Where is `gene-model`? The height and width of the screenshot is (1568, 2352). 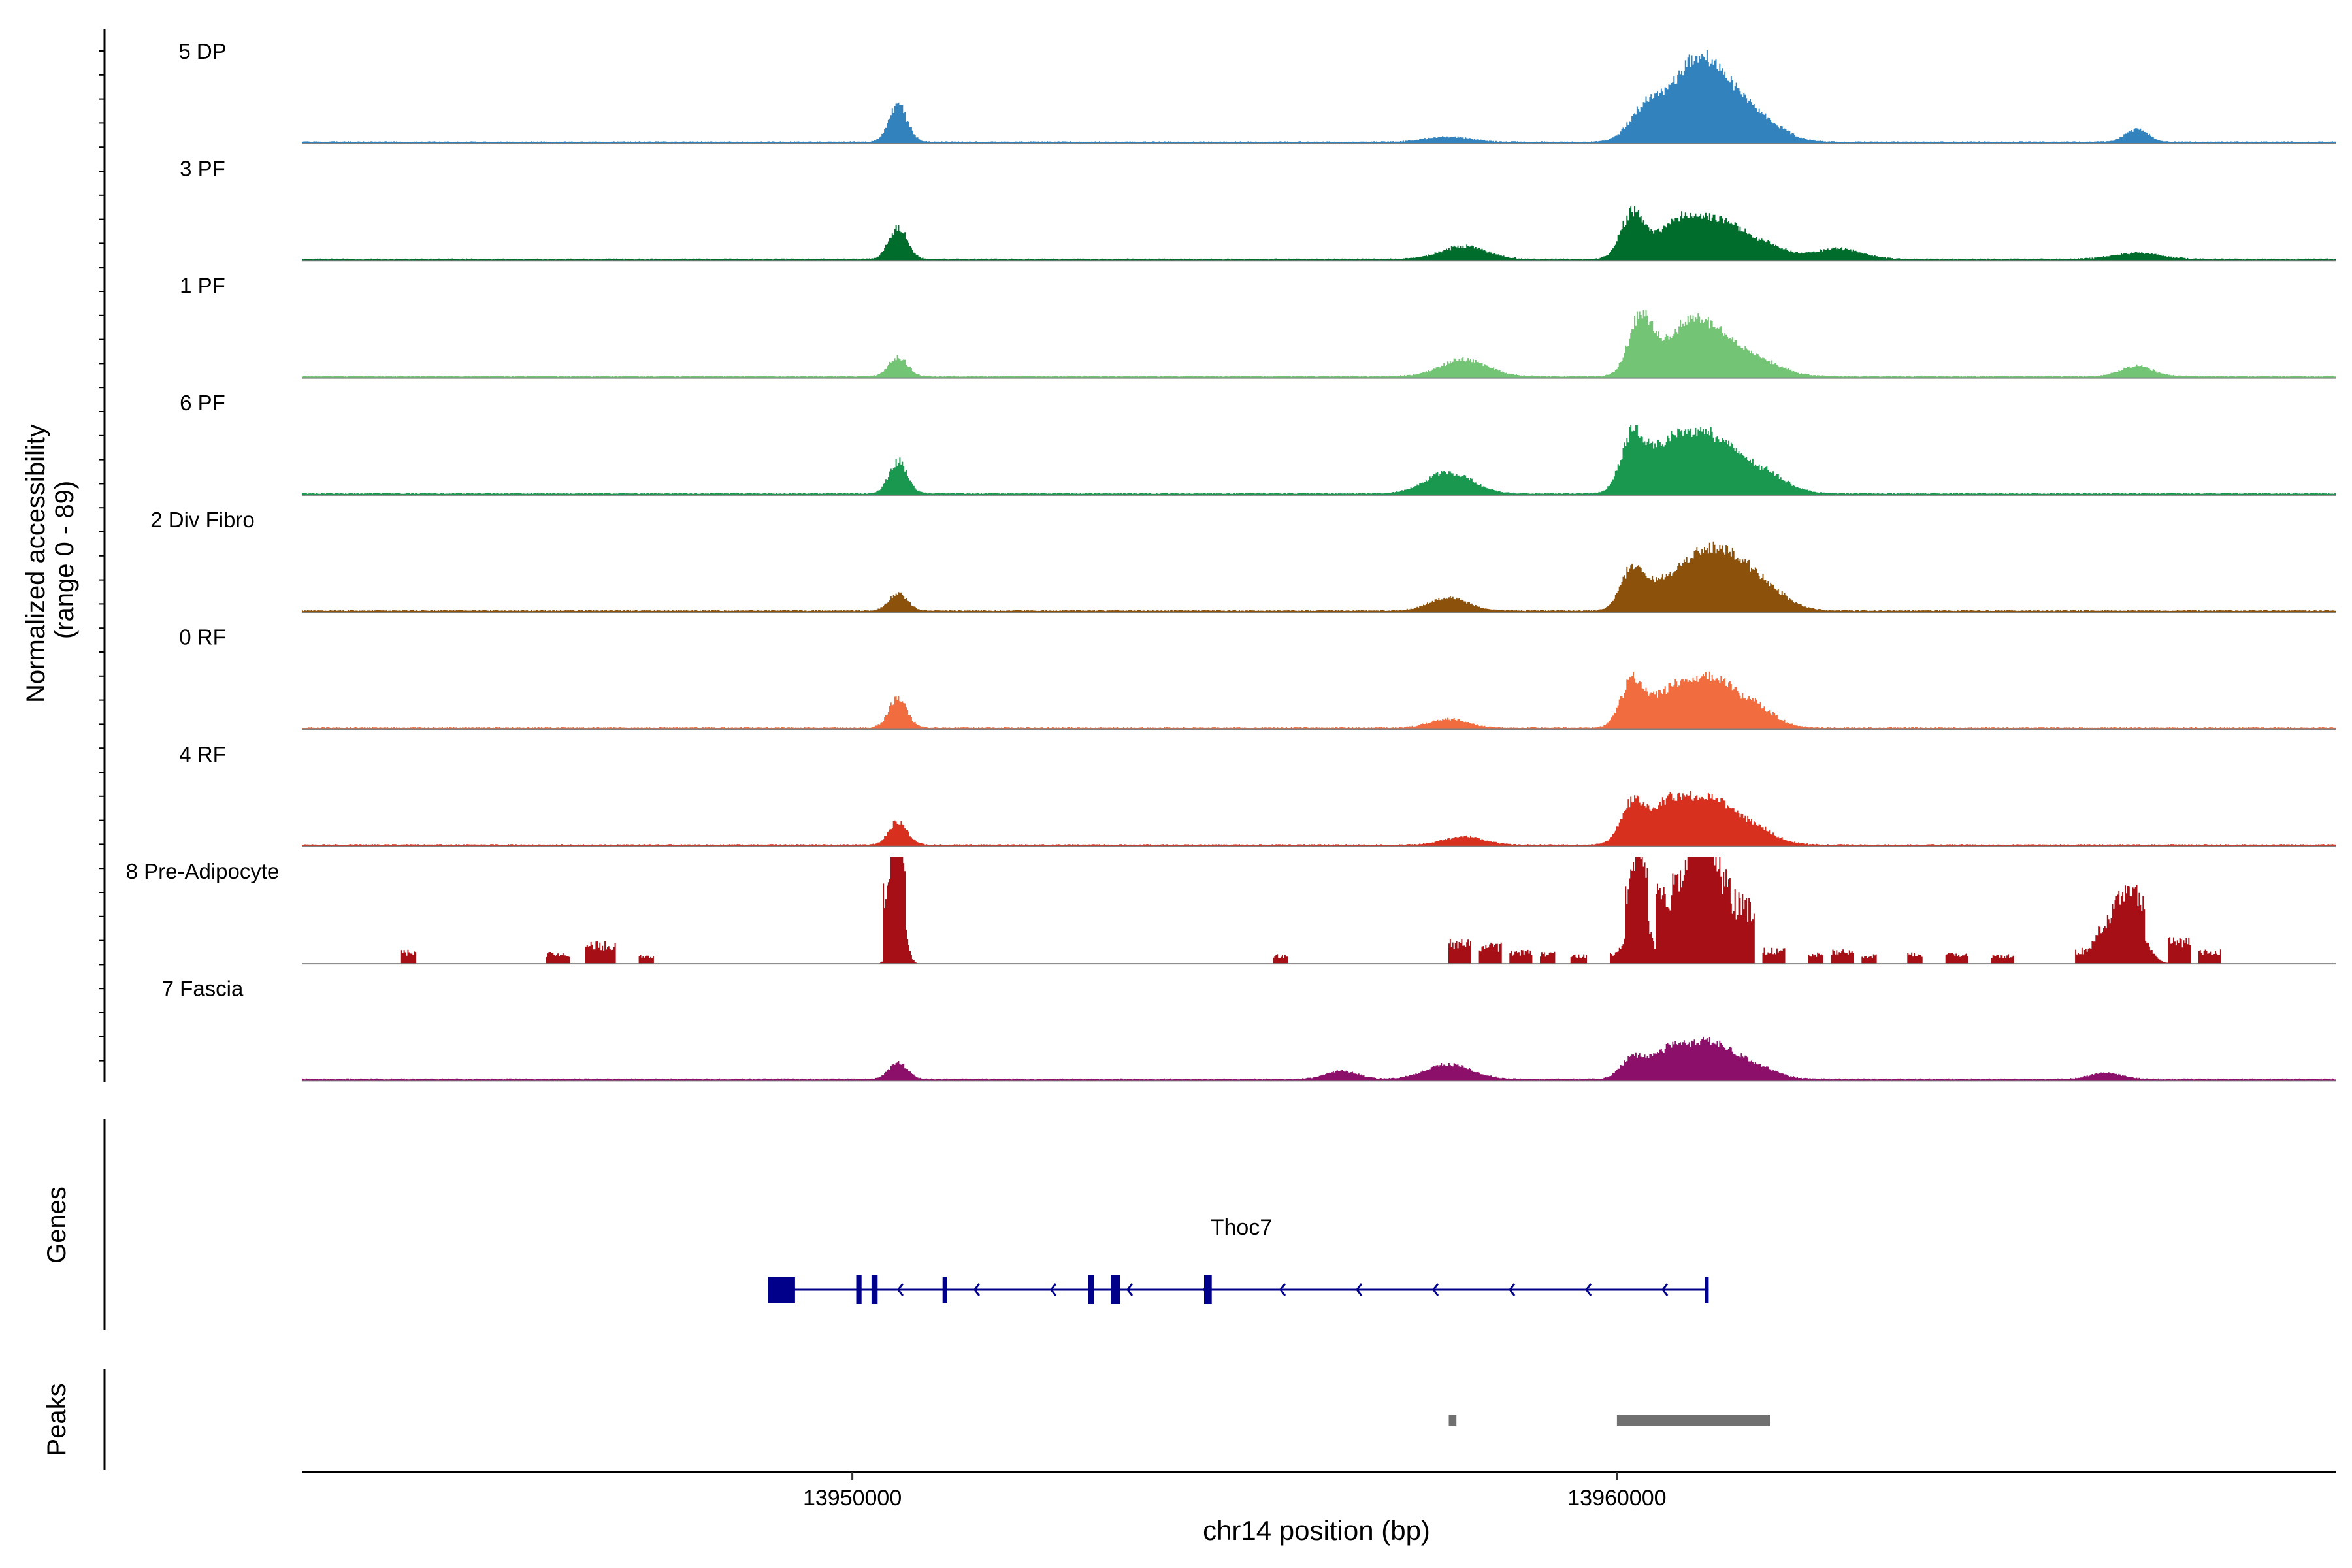
gene-model is located at coordinates (1238, 1289).